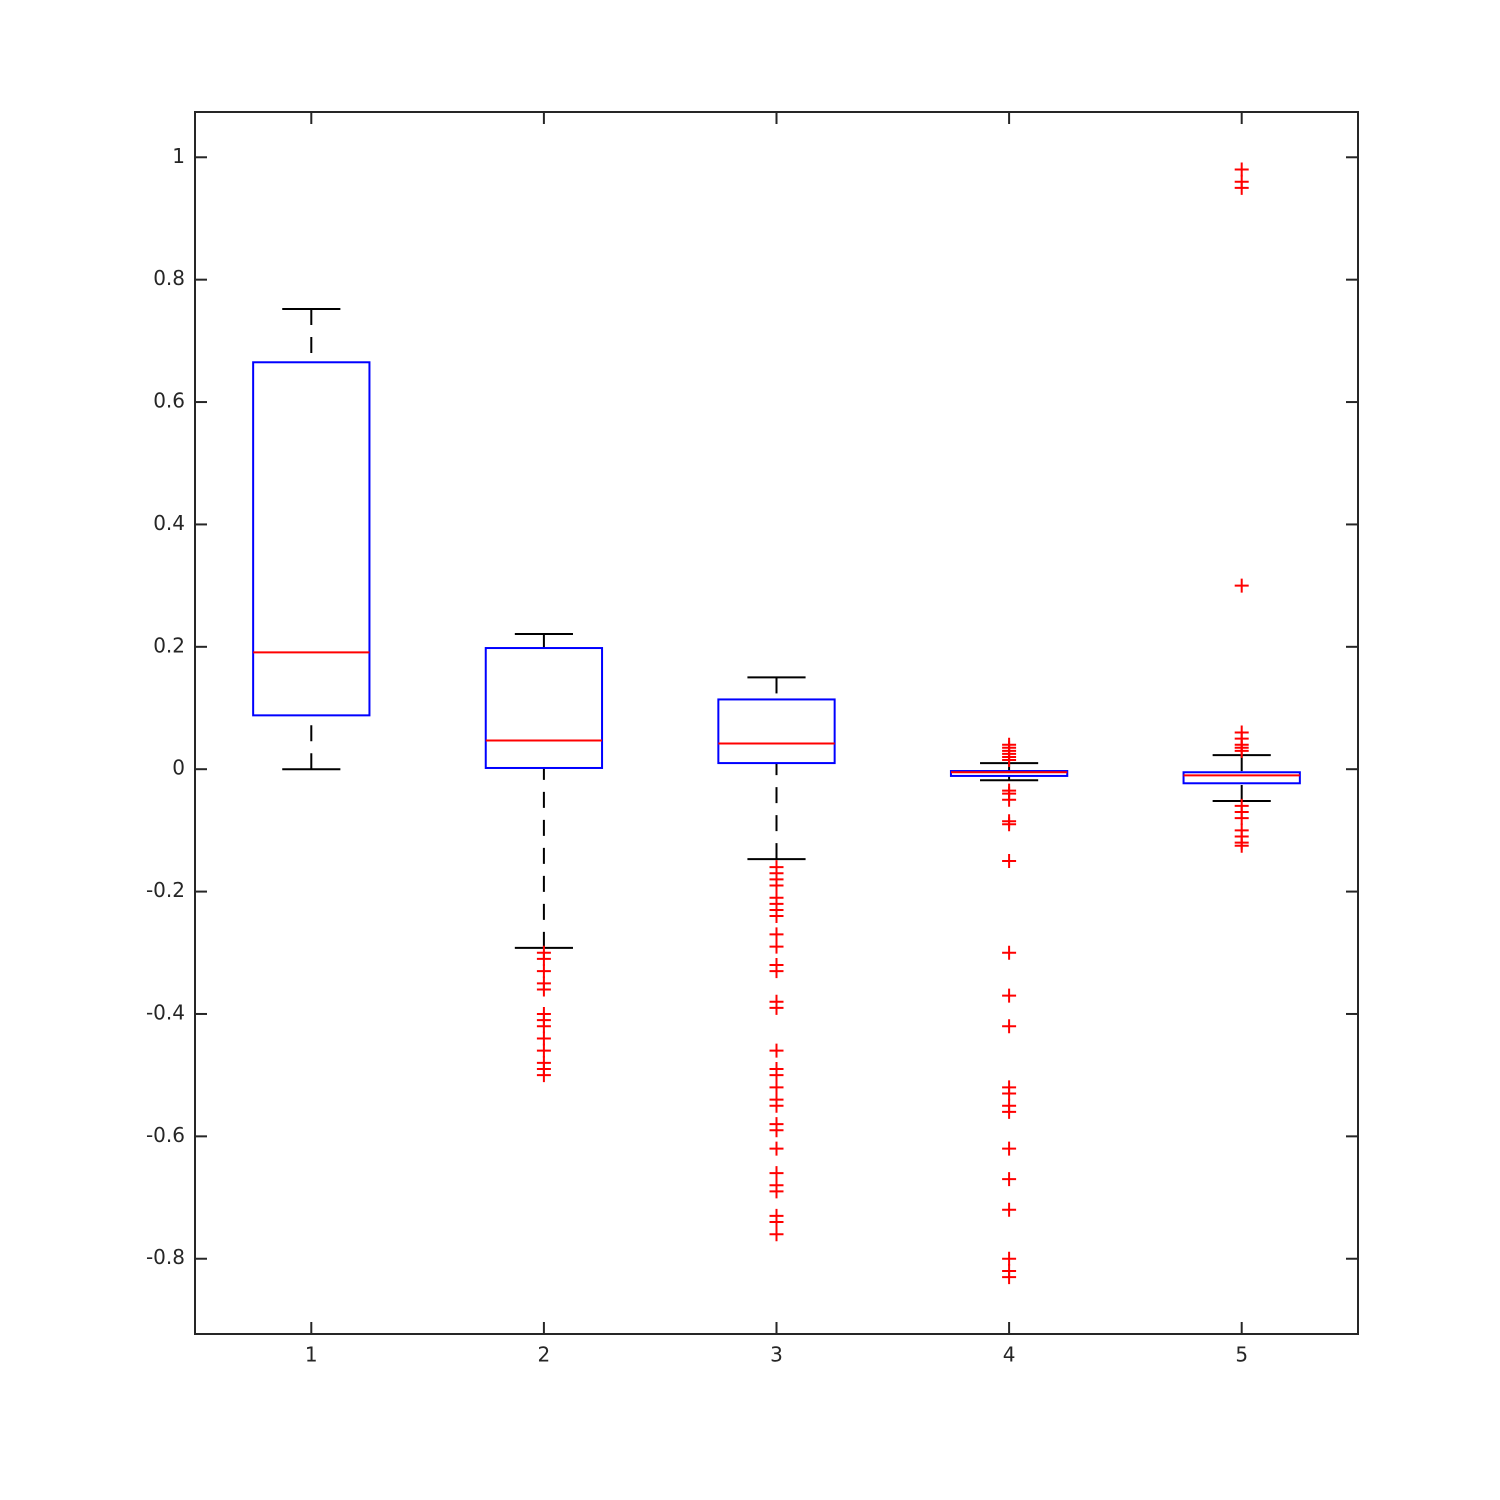 The image size is (1500, 1500). What do you see at coordinates (169, 278) in the screenshot?
I see `y-tick-label: 0.8` at bounding box center [169, 278].